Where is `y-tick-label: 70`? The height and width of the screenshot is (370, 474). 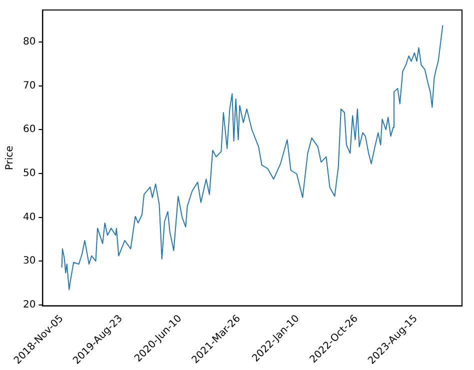
y-tick-label: 70 is located at coordinates (29, 86).